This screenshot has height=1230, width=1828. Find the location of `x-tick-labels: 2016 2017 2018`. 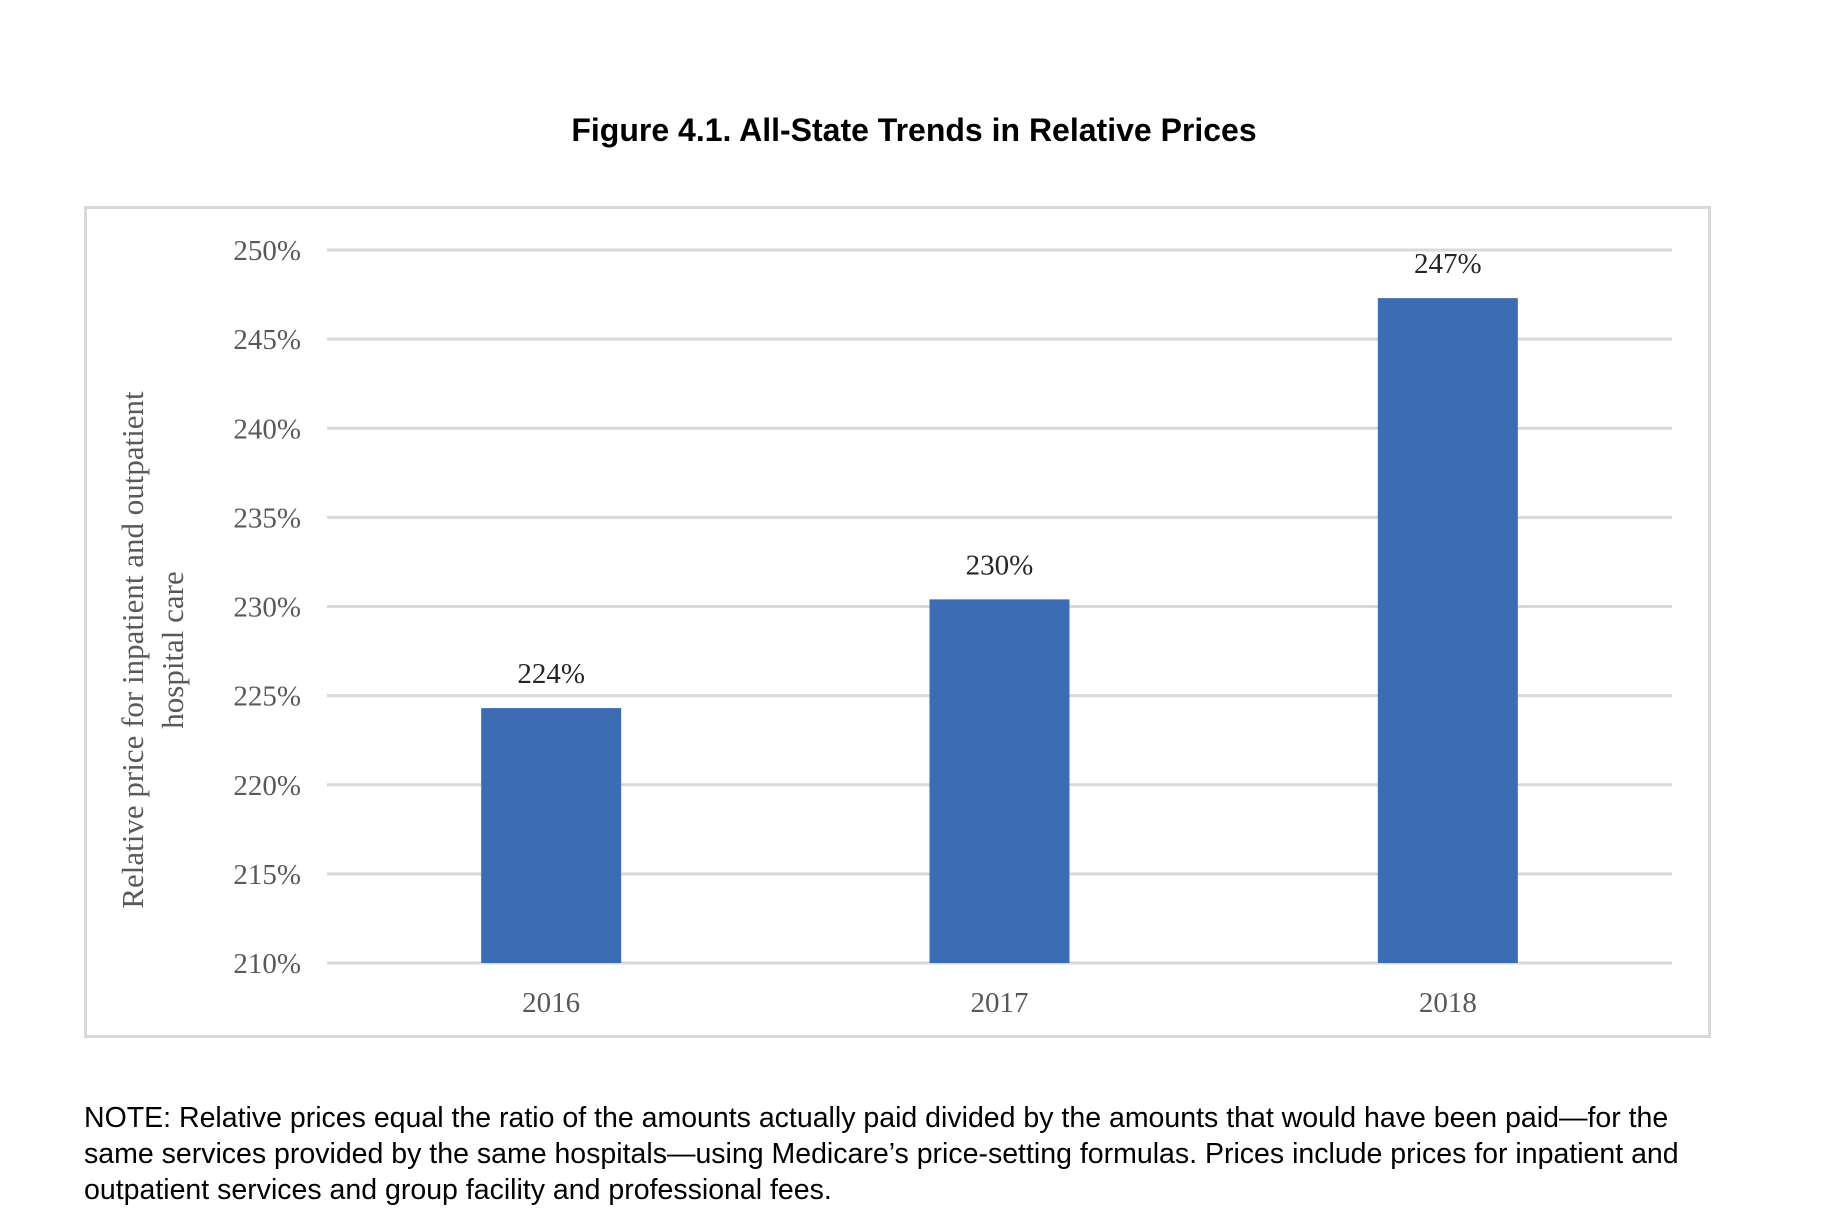

x-tick-labels: 2016 2017 2018 is located at coordinates (999, 1003).